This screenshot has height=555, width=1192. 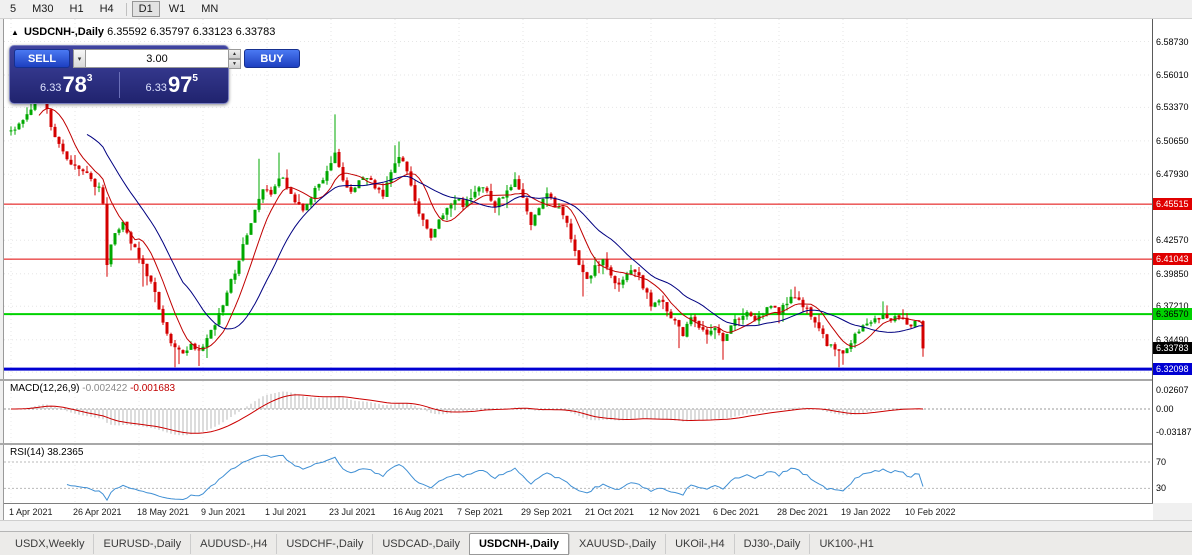 What do you see at coordinates (1172, 390) in the screenshot?
I see `macd-axis-label: 0.02607` at bounding box center [1172, 390].